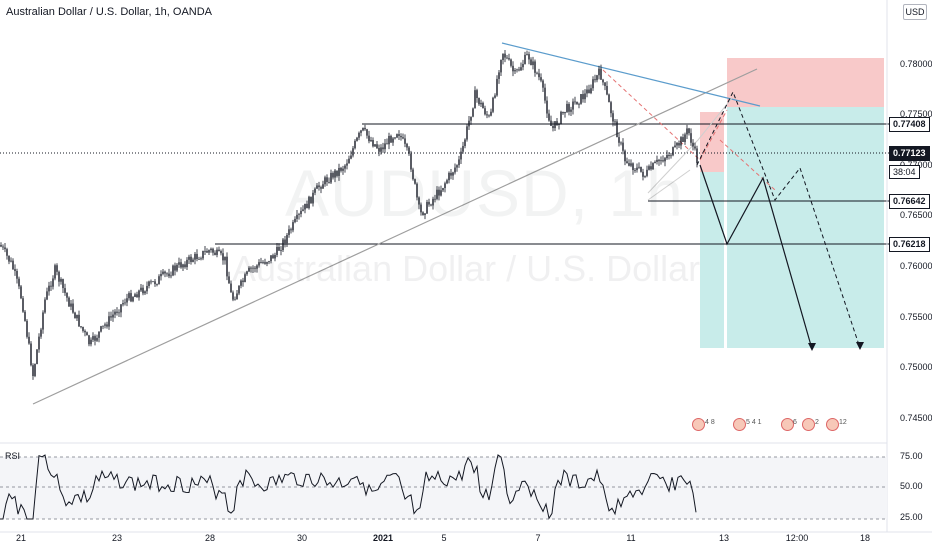  I want to click on take-profit-zone, so click(805, 227).